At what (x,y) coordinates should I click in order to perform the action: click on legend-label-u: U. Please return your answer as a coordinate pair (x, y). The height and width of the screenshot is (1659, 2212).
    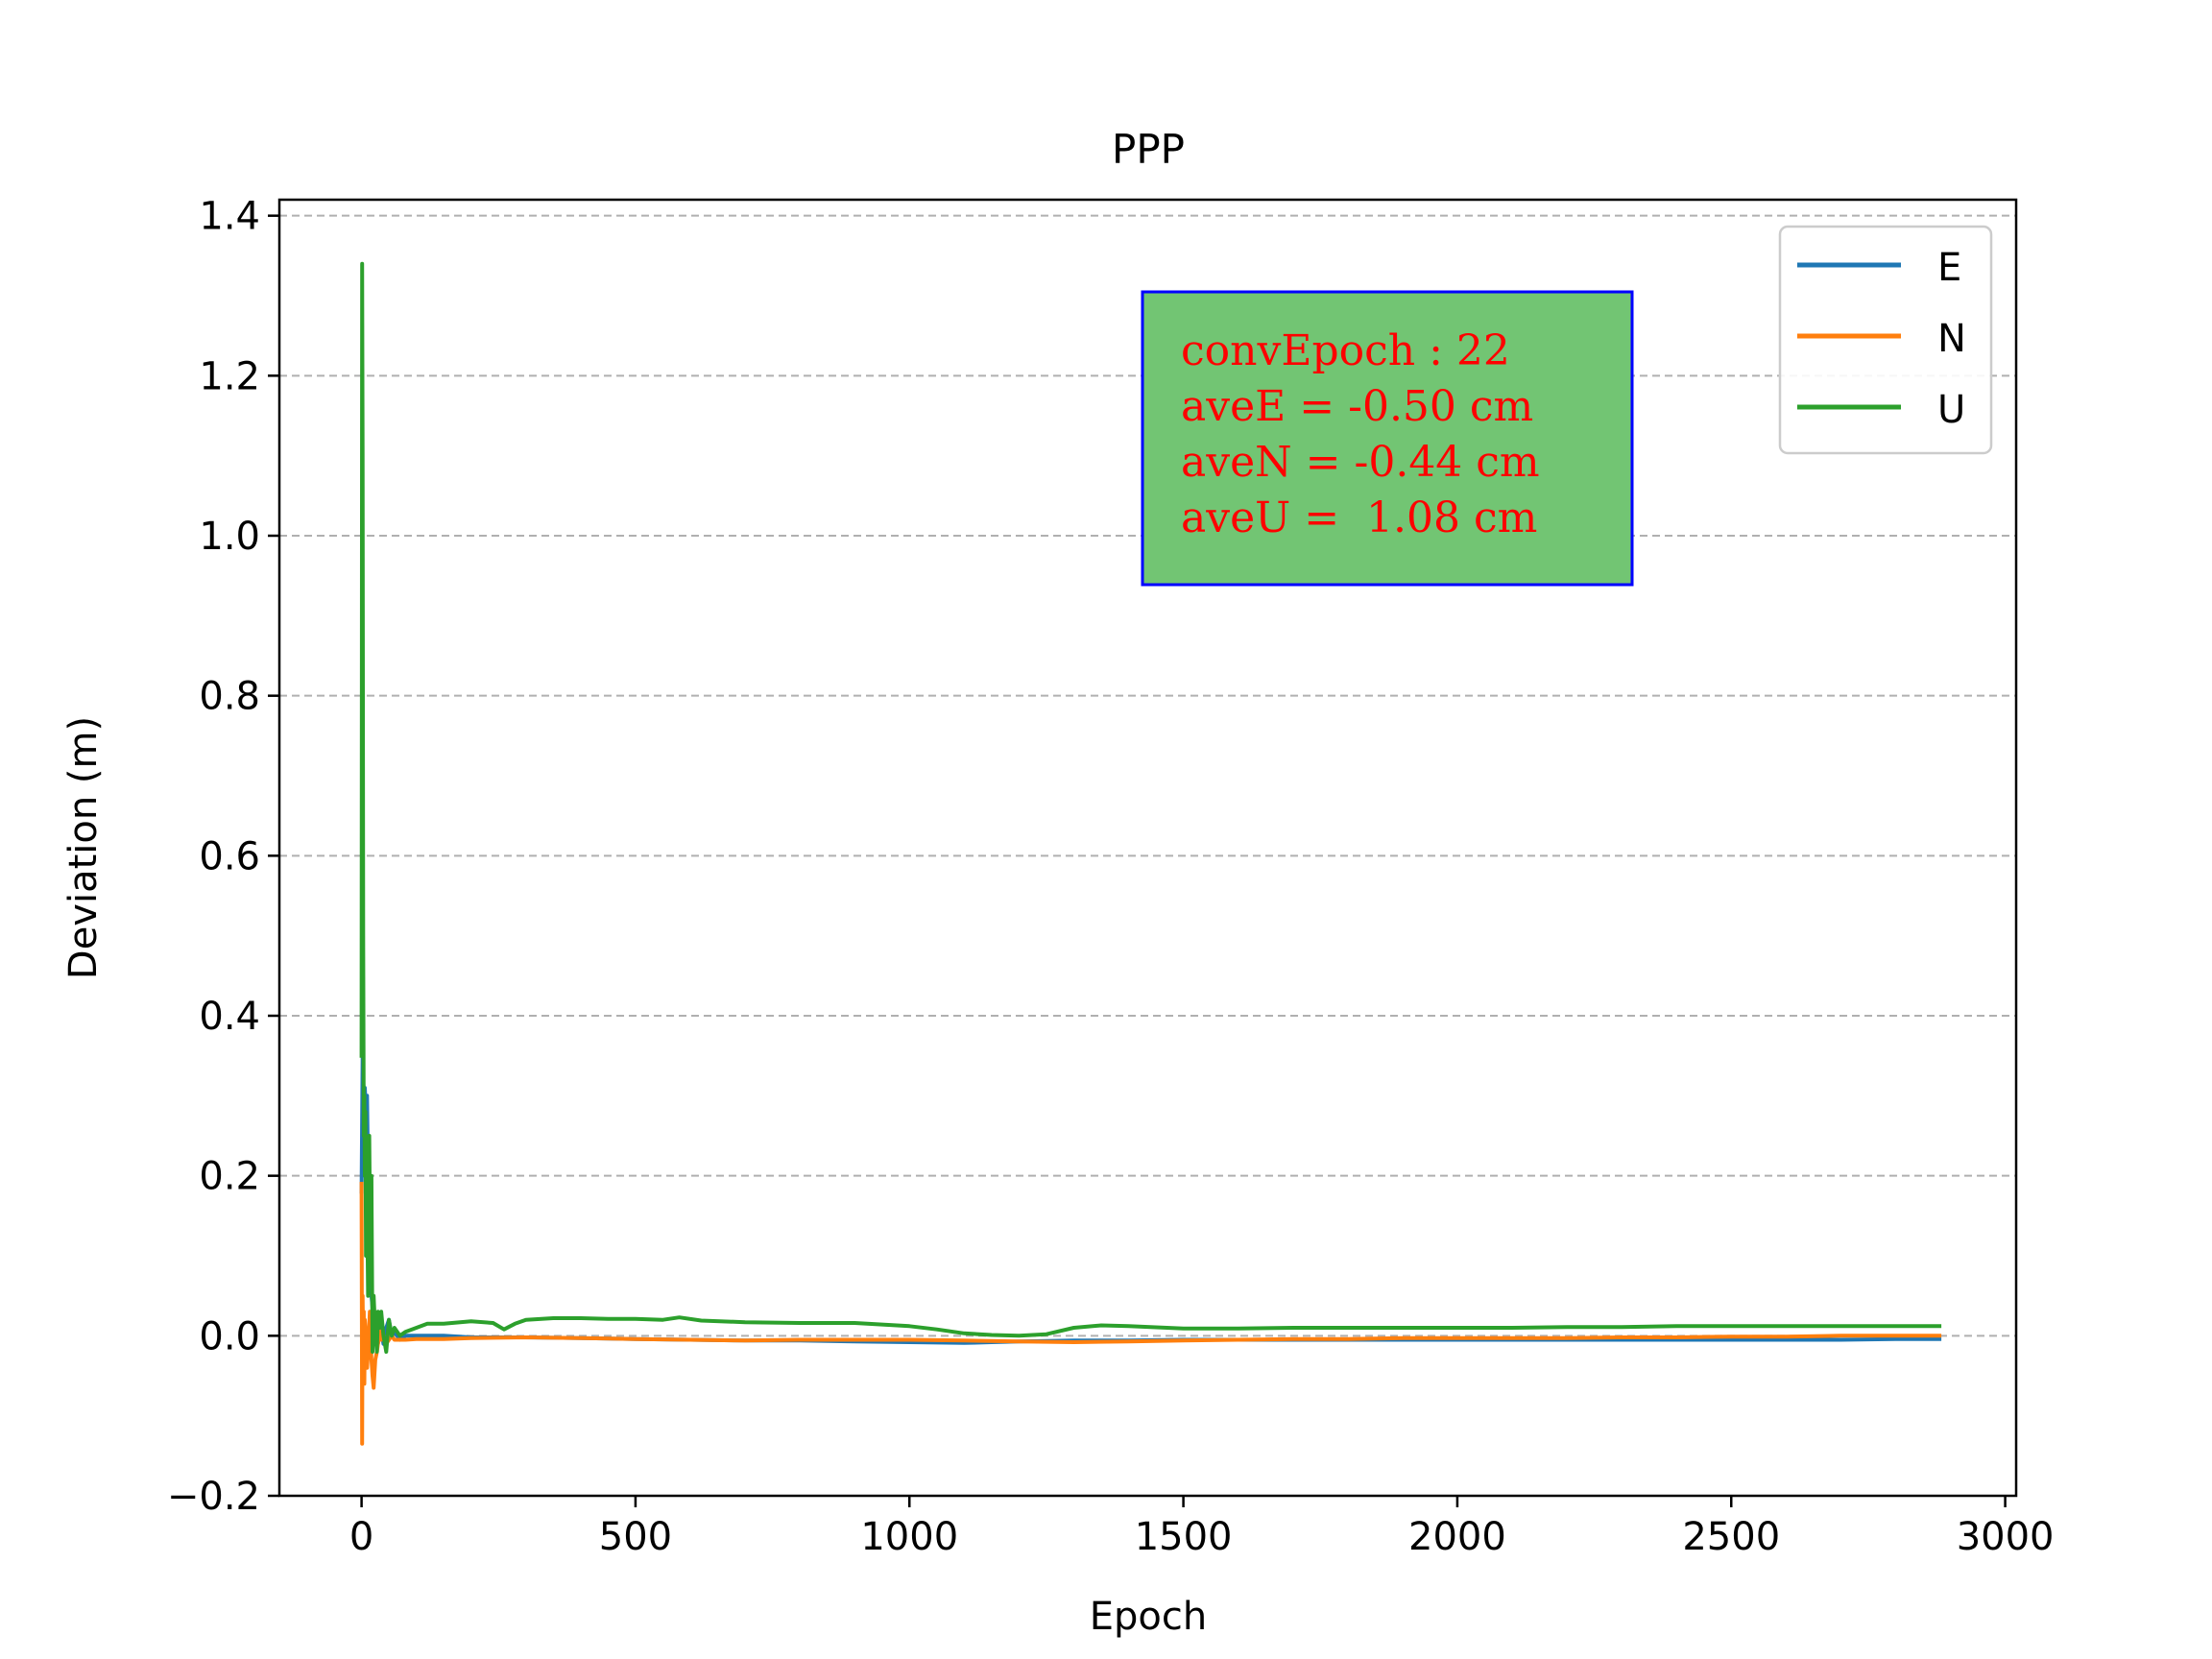
    Looking at the image, I should click on (1951, 410).